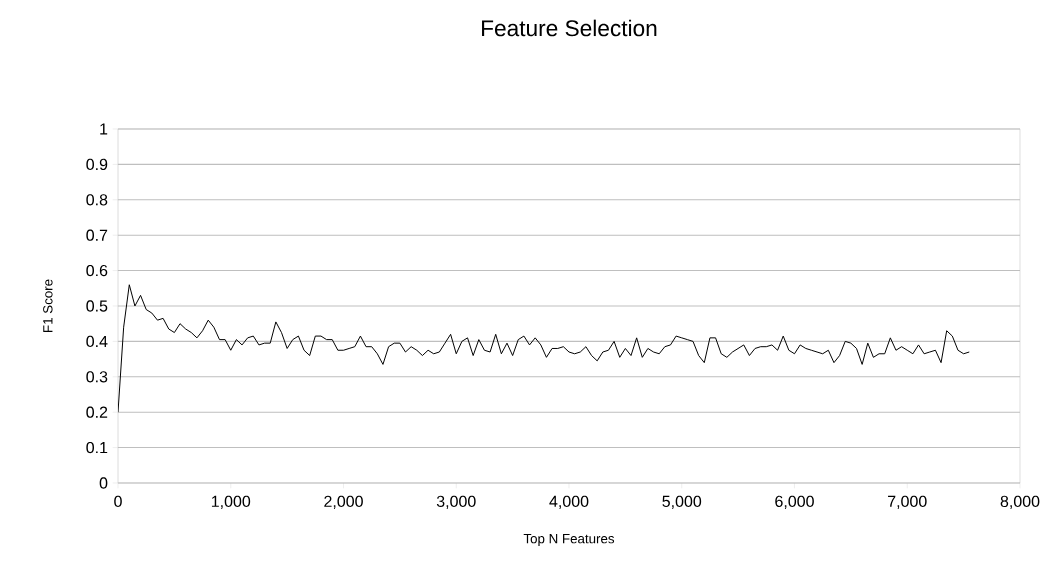 This screenshot has width=1048, height=570. I want to click on x-tick-label: 1,000, so click(231, 502).